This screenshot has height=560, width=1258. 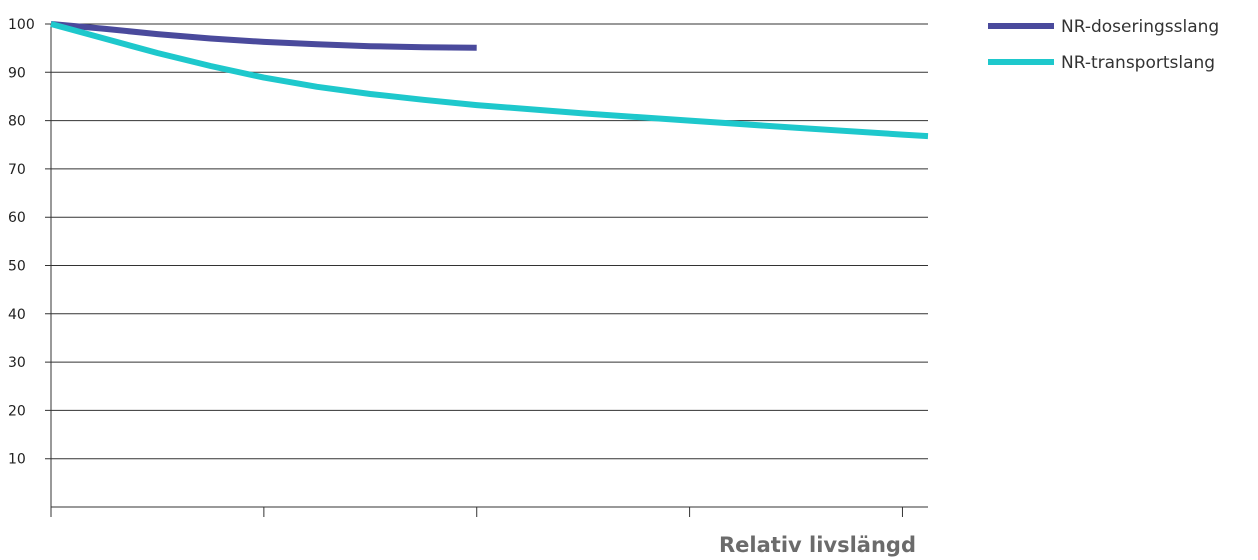 I want to click on series-lines, so click(x=489, y=80).